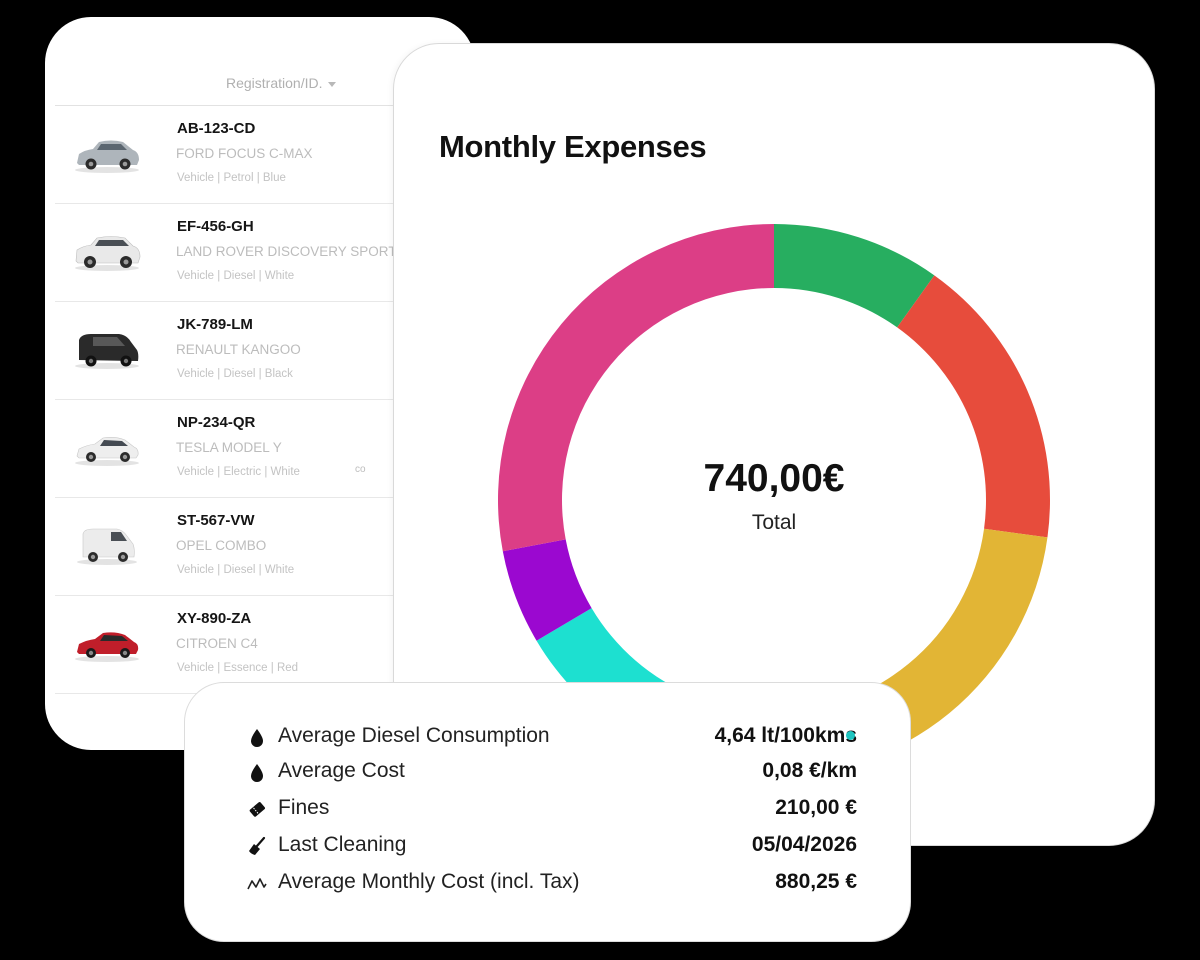  What do you see at coordinates (816, 807) in the screenshot?
I see `stat-value: 210,00 €` at bounding box center [816, 807].